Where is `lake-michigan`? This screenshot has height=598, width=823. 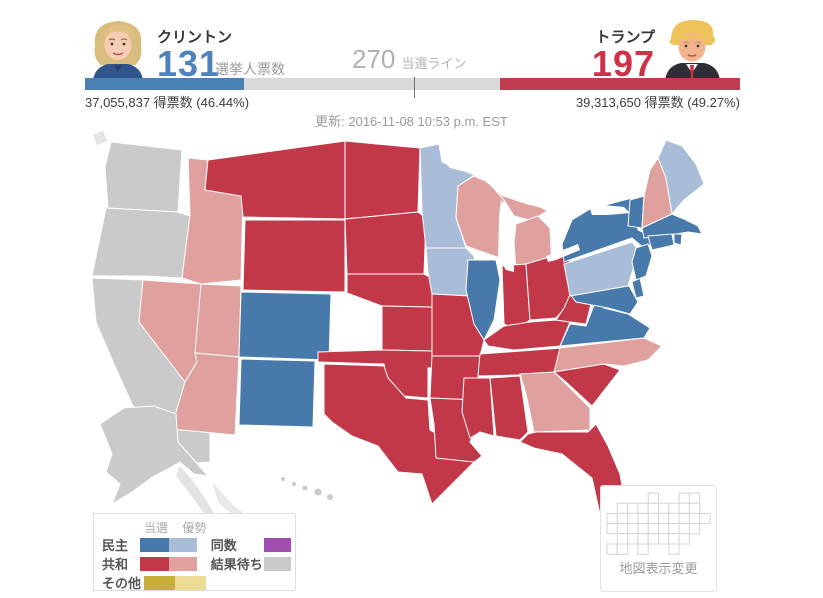 lake-michigan is located at coordinates (506, 236).